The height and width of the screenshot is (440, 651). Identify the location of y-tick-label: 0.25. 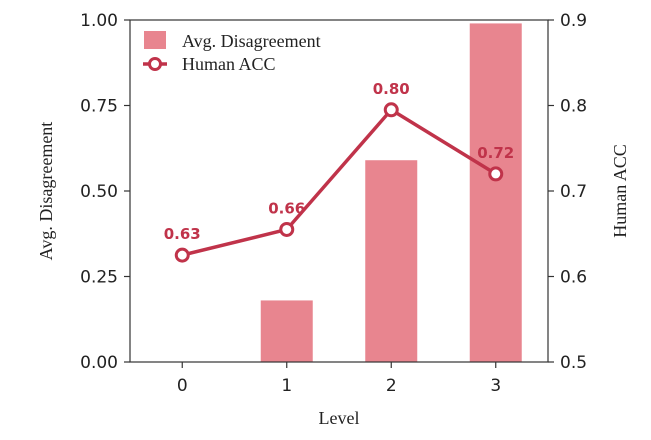
(99, 278).